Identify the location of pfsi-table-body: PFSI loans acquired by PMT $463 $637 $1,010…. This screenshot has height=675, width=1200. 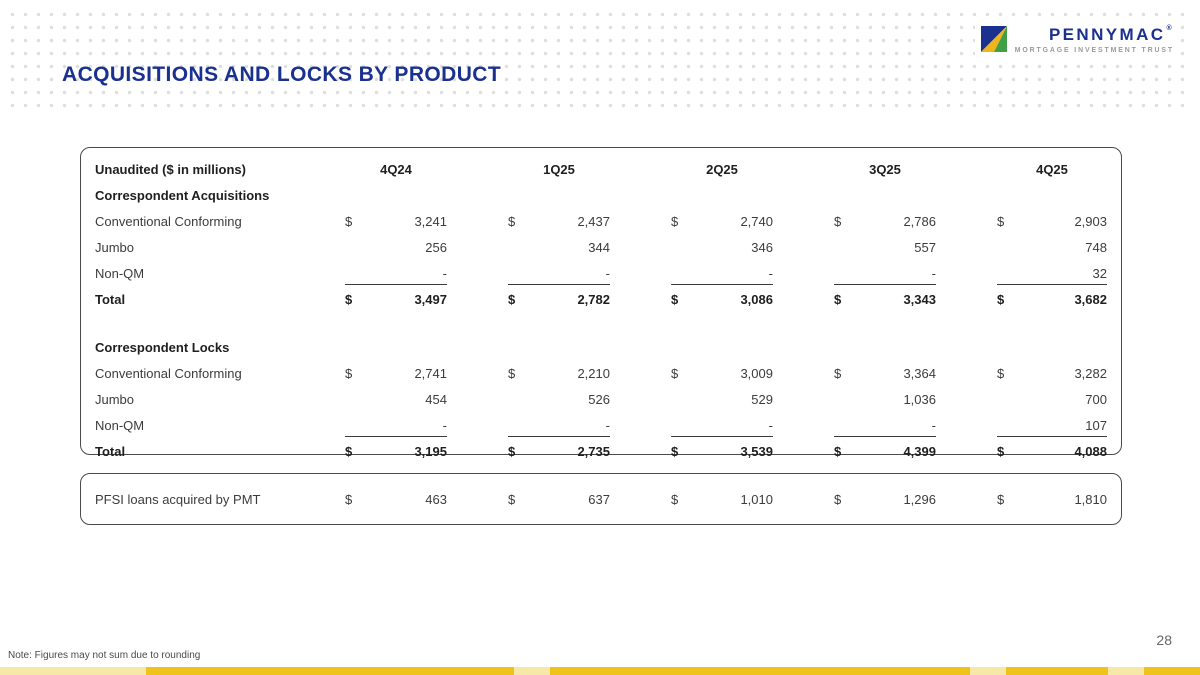
(602, 499).